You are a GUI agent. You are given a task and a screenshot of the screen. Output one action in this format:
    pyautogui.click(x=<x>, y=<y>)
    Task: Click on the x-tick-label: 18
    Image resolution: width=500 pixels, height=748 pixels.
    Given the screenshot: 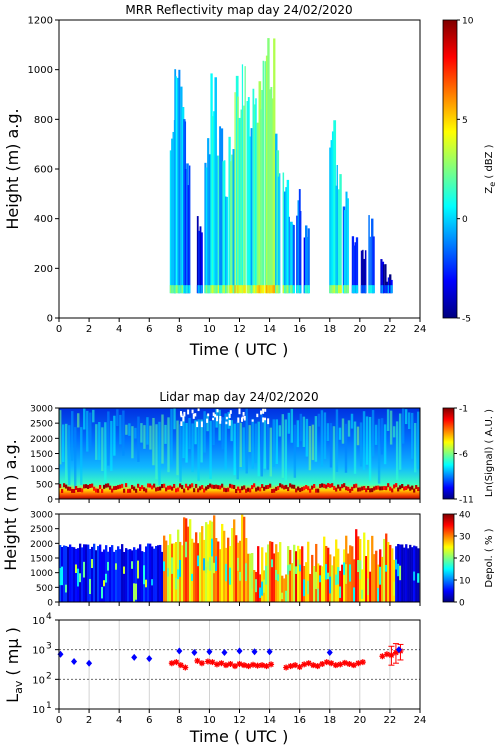 What is the action you would take?
    pyautogui.click(x=329, y=329)
    